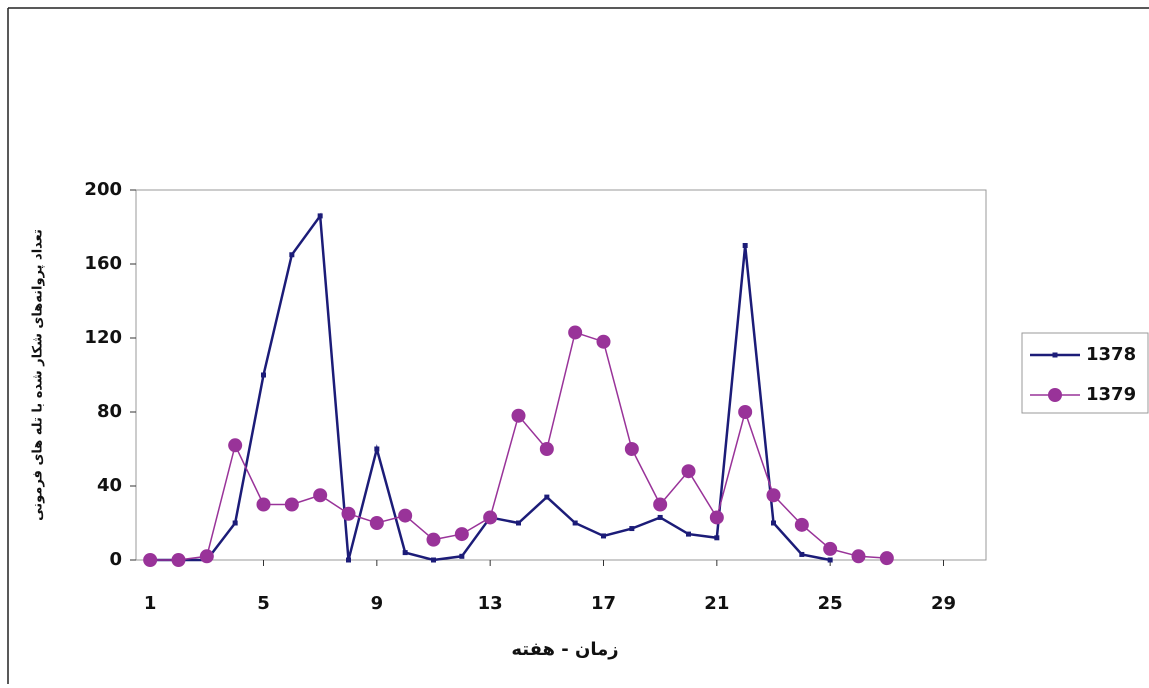  Describe the element at coordinates (603, 603) in the screenshot. I see `x-tick-label: 17` at that location.